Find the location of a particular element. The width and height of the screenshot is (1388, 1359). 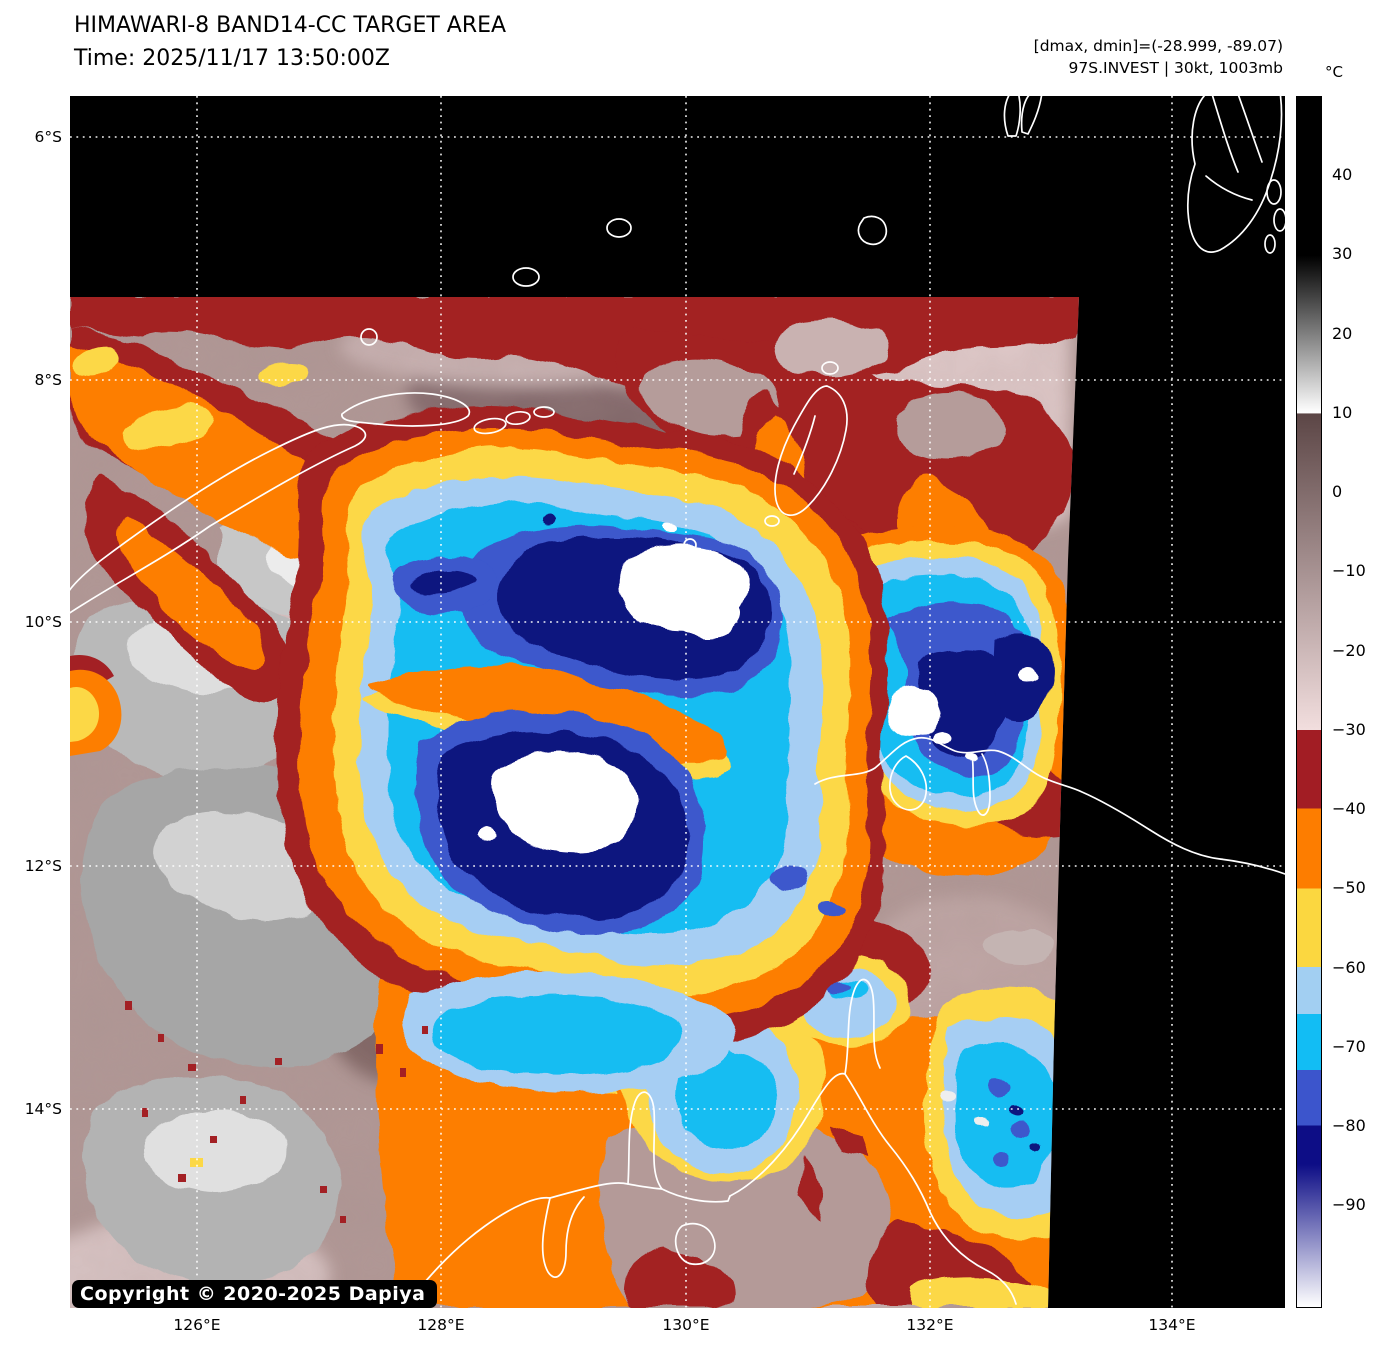

cbar-tick-m40: −40 is located at coordinates (1349, 808).